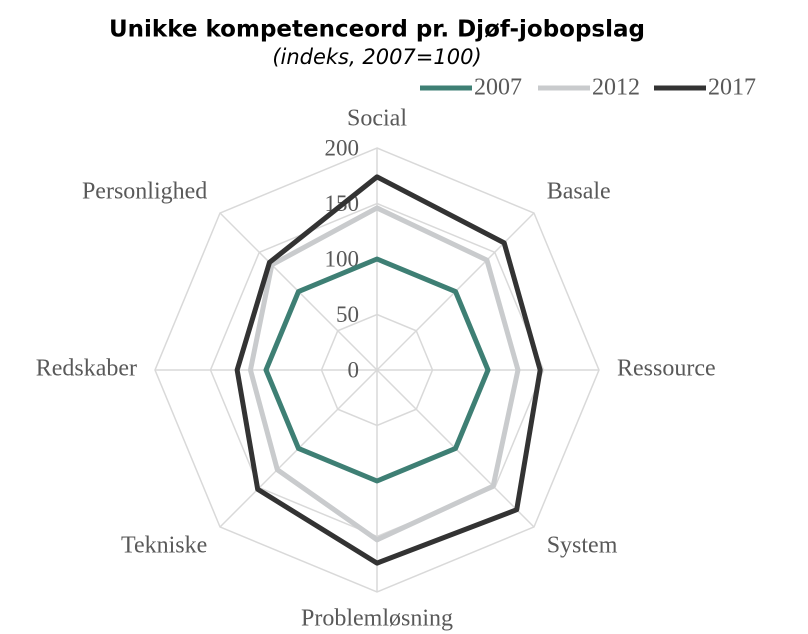 This screenshot has height=634, width=808. I want to click on category-label: System, so click(582, 545).